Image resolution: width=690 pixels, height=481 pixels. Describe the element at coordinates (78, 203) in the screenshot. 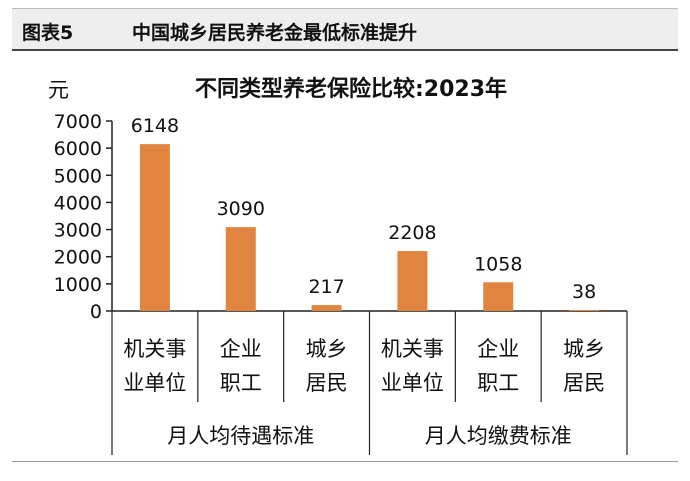

I see `y-tick-label: 4000` at that location.